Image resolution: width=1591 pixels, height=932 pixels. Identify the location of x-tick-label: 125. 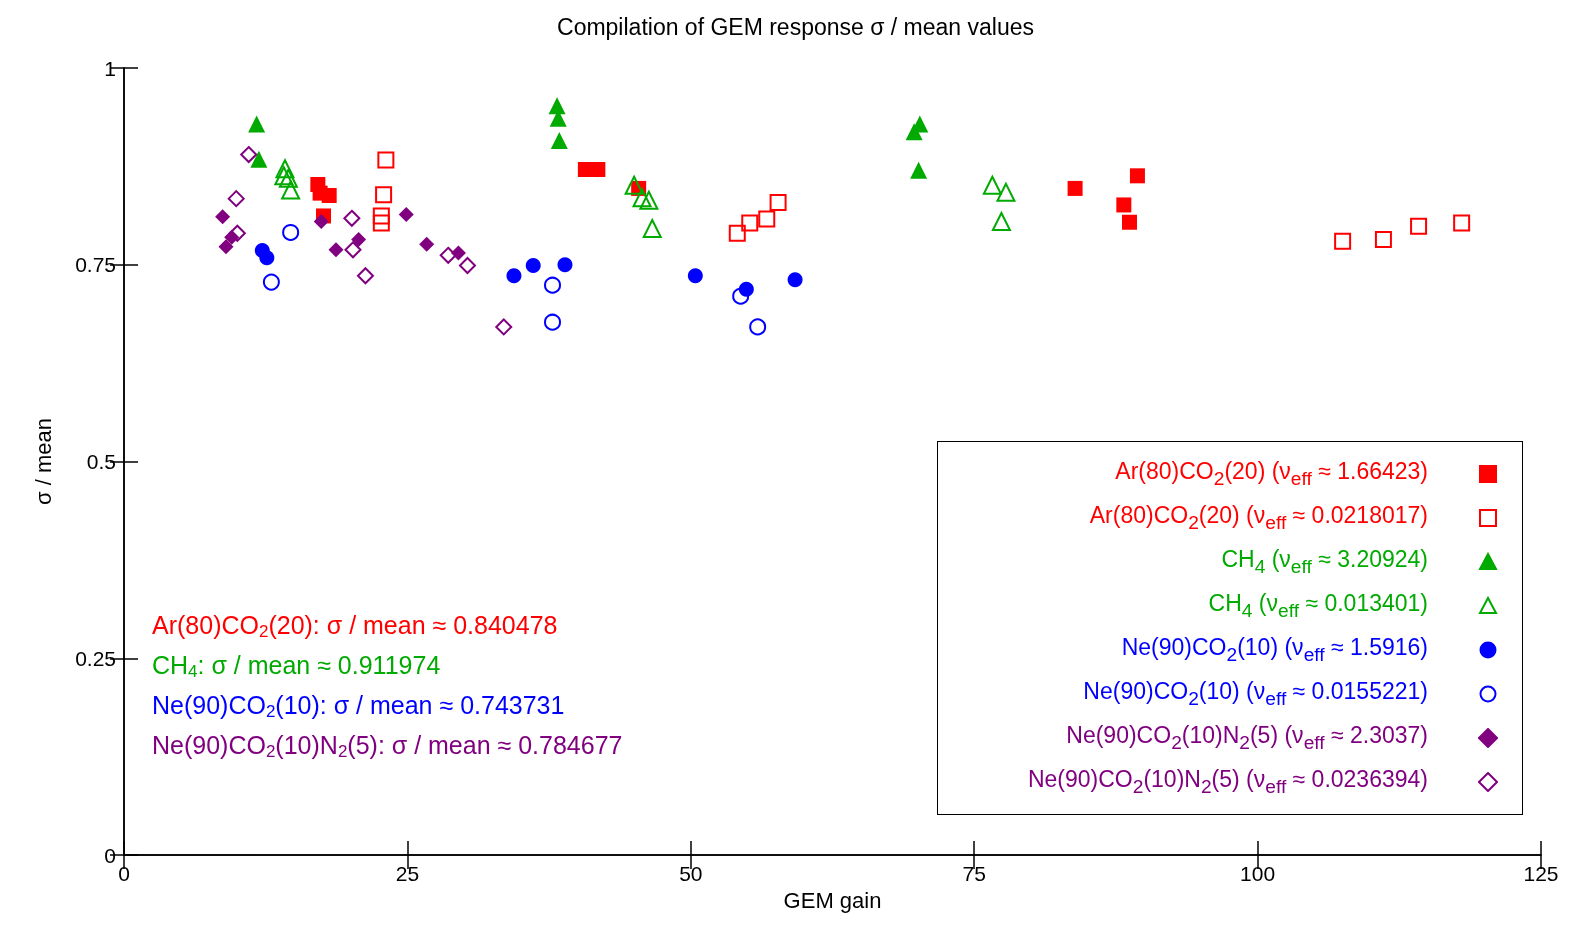
(1541, 873).